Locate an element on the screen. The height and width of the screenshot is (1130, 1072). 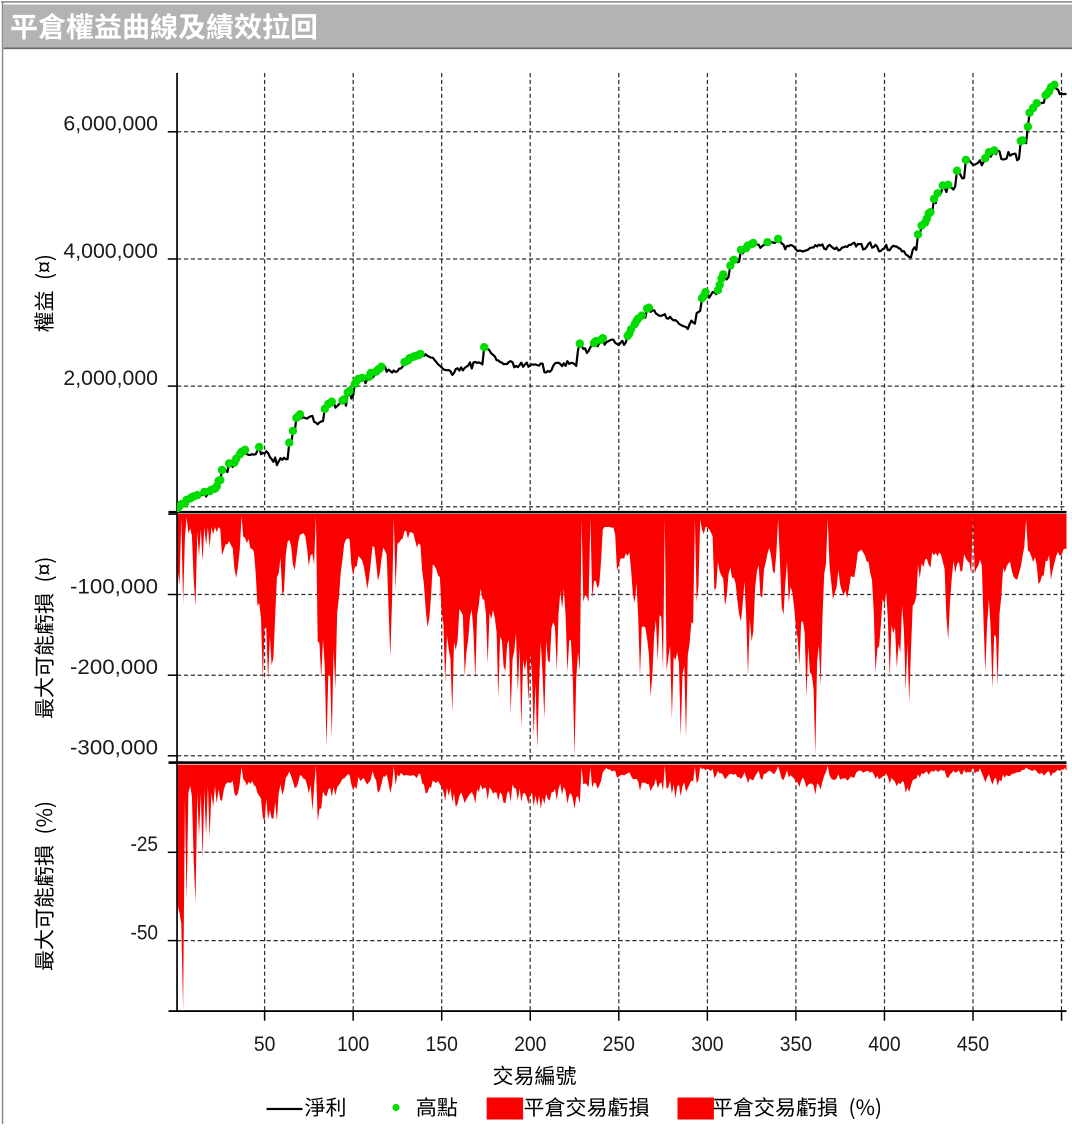
svg-text: 150 is located at coordinates (442, 1044).